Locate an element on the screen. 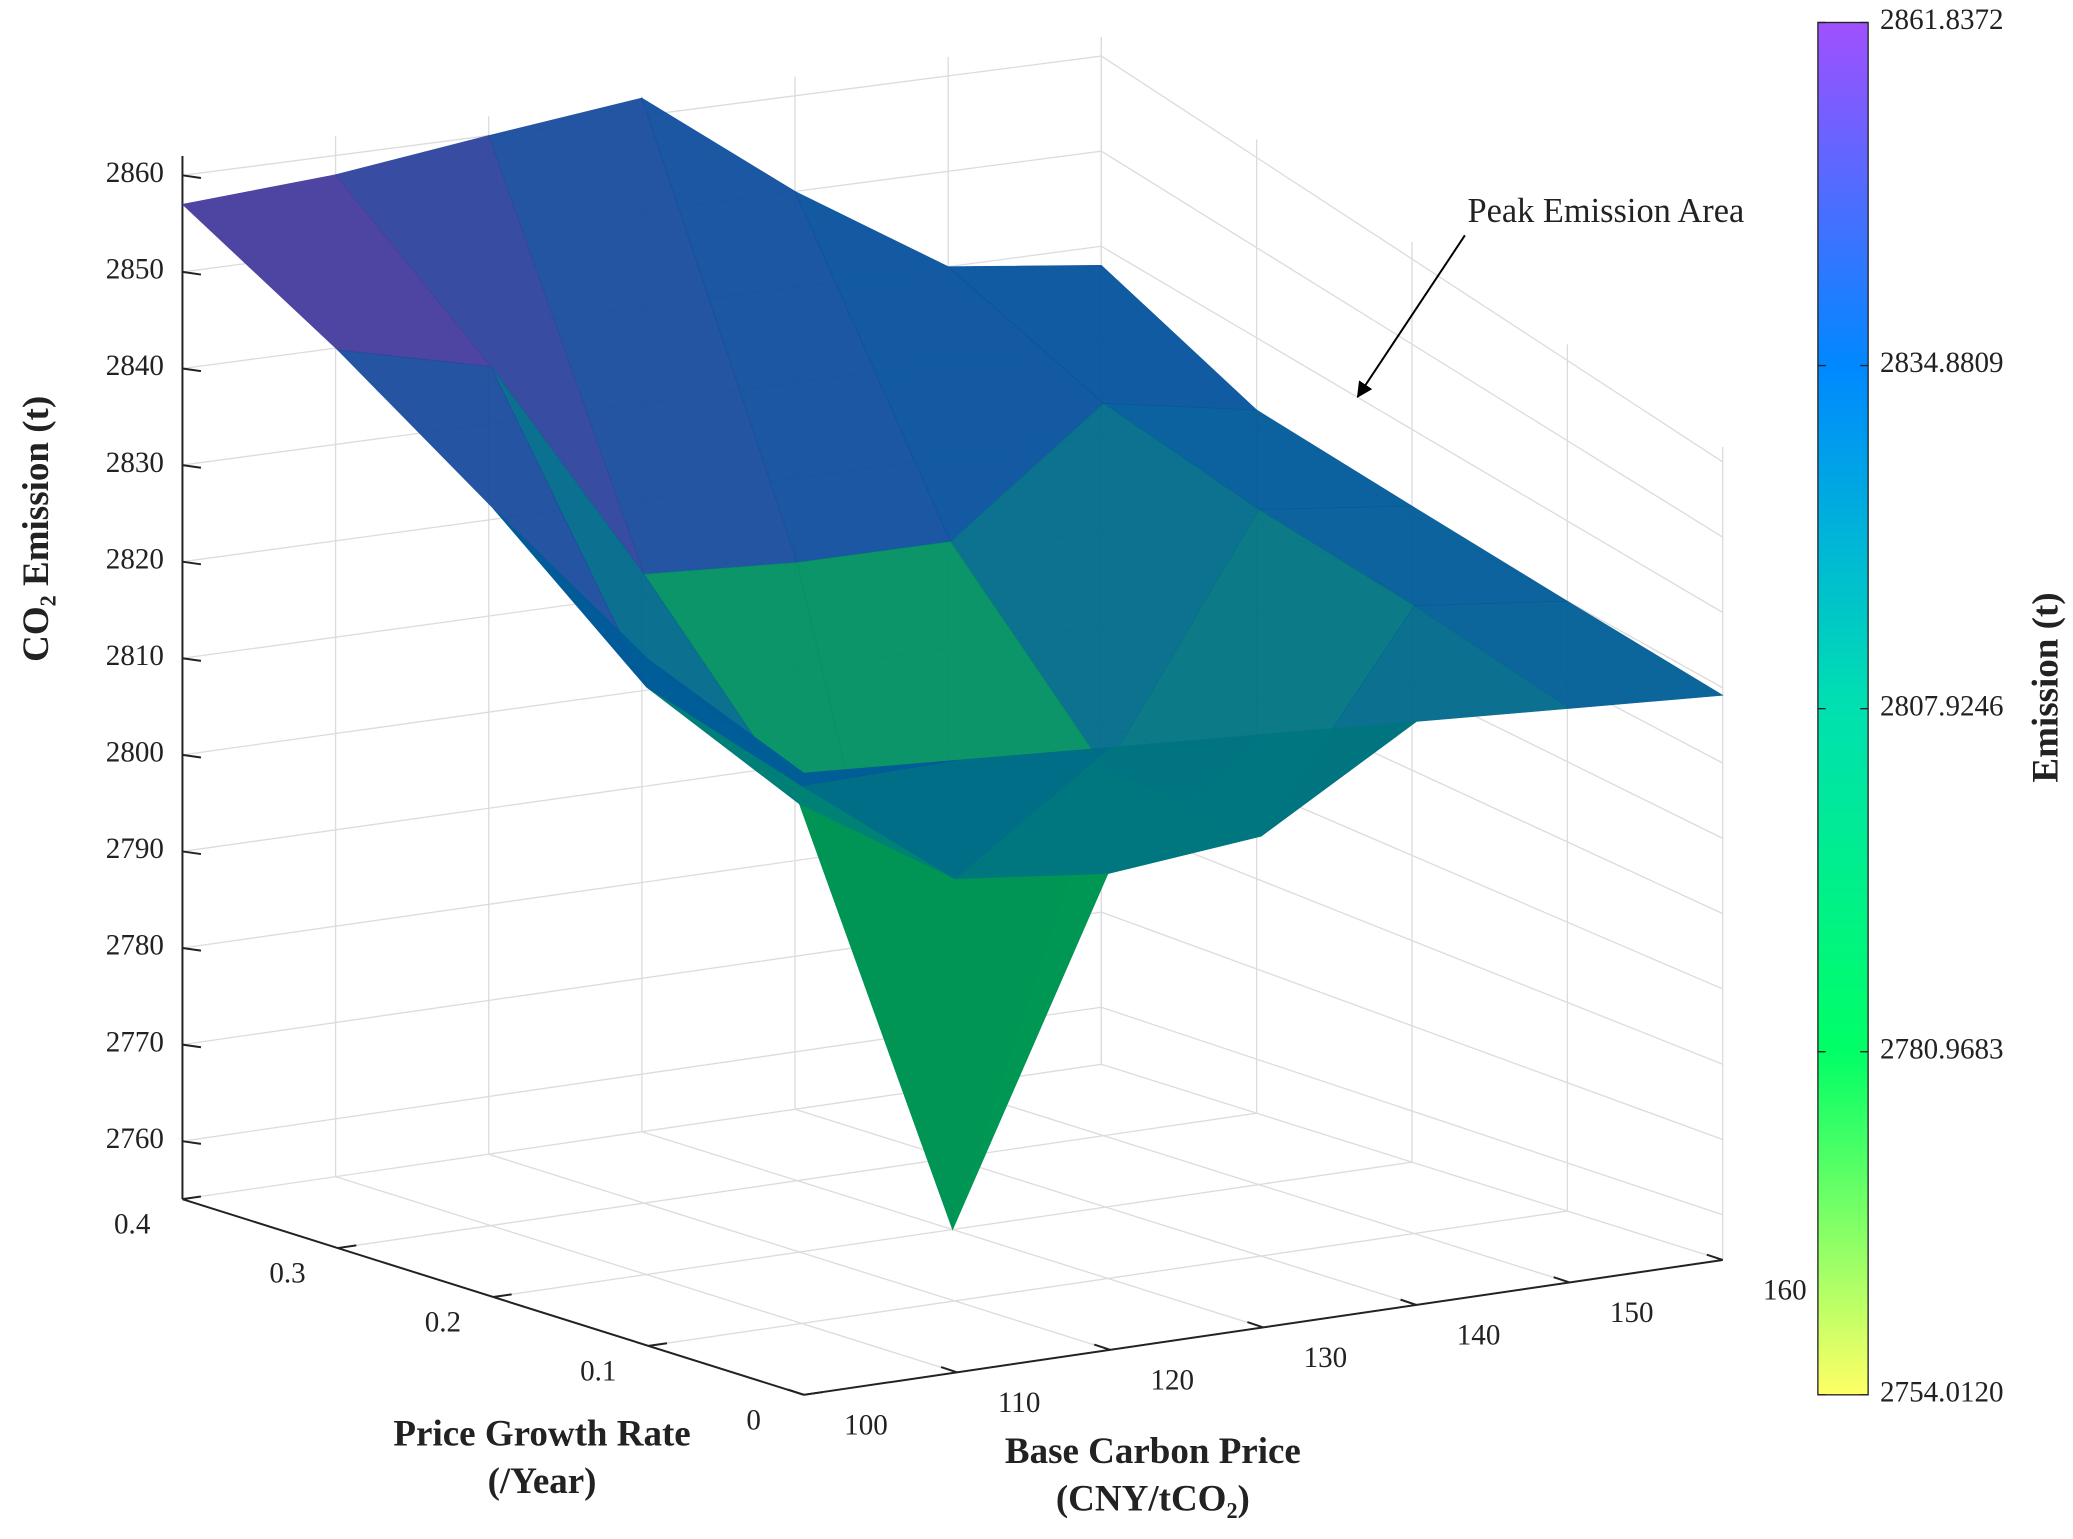 This screenshot has height=1539, width=2073. z-axis-title: CO₂ Emission (t) is located at coordinates (36, 529).